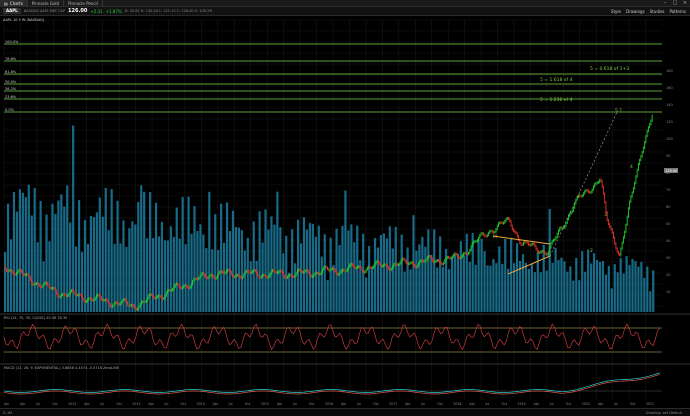 The height and width of the screenshot is (416, 690). I want to click on tab-pinnacle-pencil: Pinnacle Pencil, so click(83, 3).